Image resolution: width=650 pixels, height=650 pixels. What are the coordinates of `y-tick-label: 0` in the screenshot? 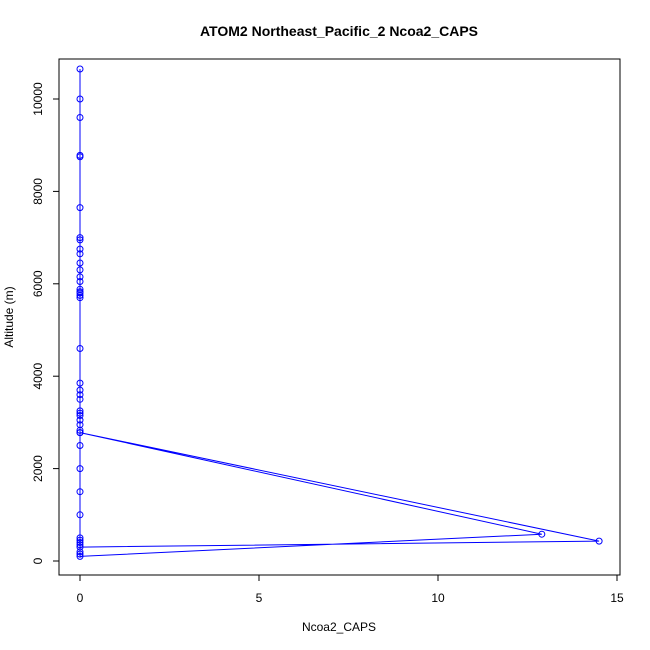 It's located at (38, 560).